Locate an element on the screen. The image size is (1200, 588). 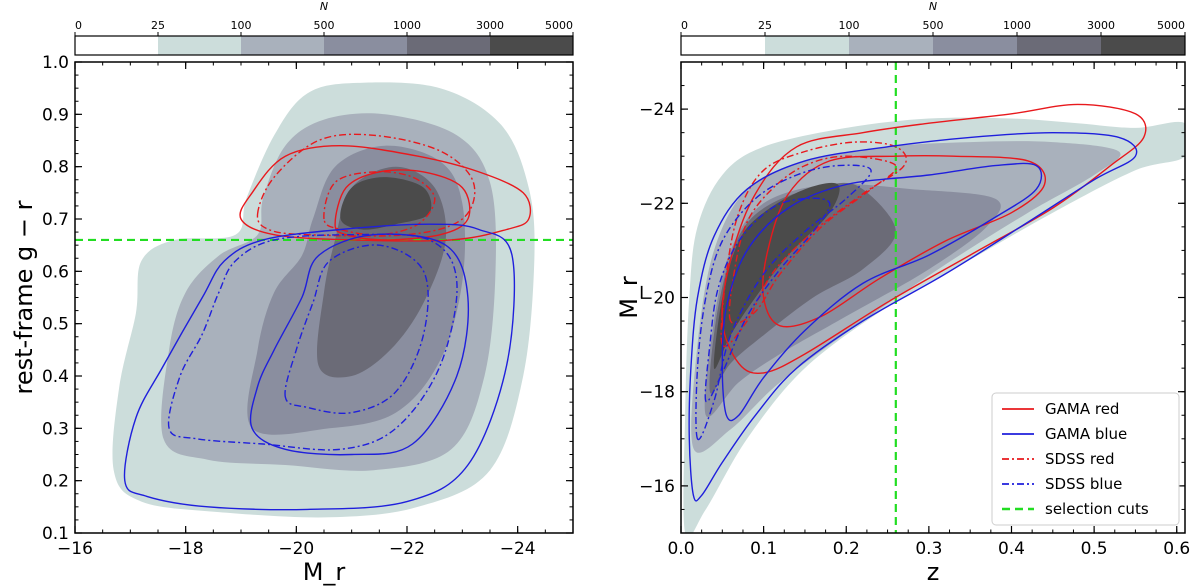
y-tick-label: 0.3 is located at coordinates (55, 429).